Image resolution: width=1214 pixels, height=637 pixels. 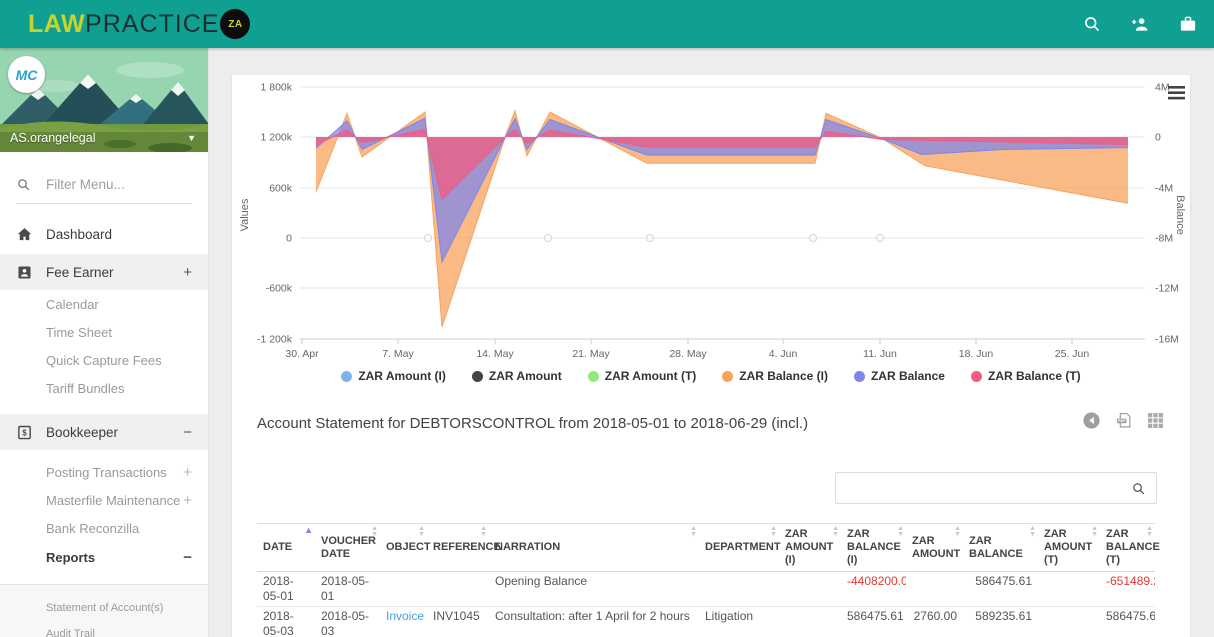 What do you see at coordinates (104, 528) in the screenshot?
I see `sidebar-item-bank-reconzilla: Bank Reconzilla` at bounding box center [104, 528].